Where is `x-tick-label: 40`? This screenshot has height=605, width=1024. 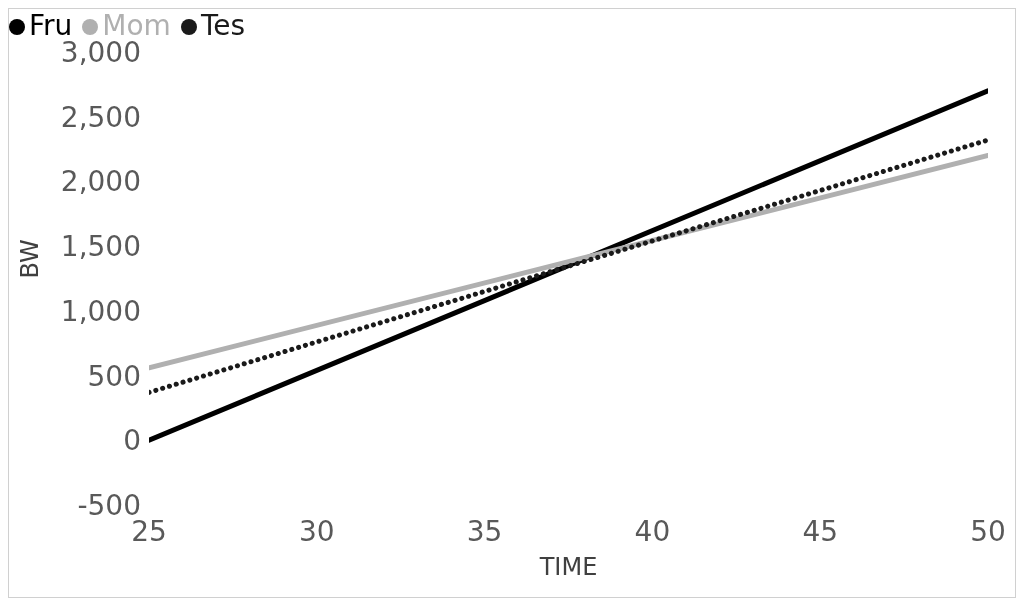 x-tick-label: 40 is located at coordinates (652, 531).